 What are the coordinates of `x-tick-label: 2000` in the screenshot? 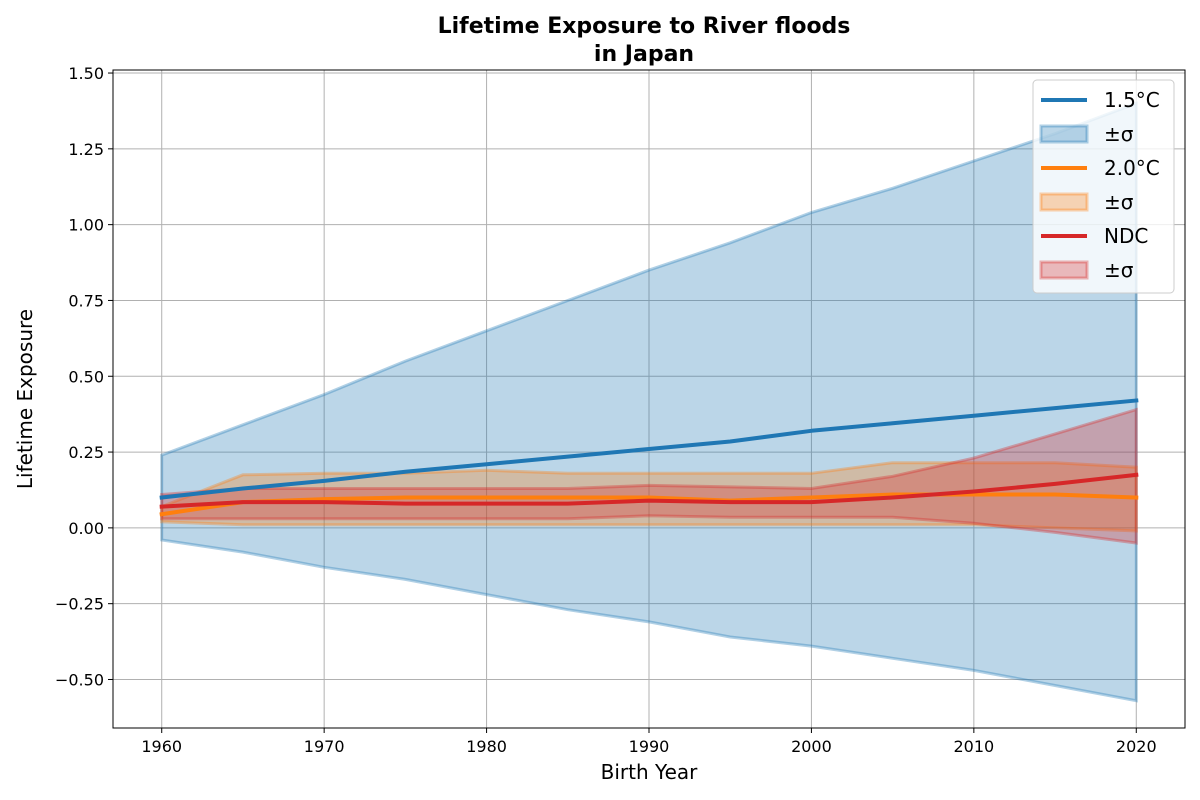 It's located at (811, 746).